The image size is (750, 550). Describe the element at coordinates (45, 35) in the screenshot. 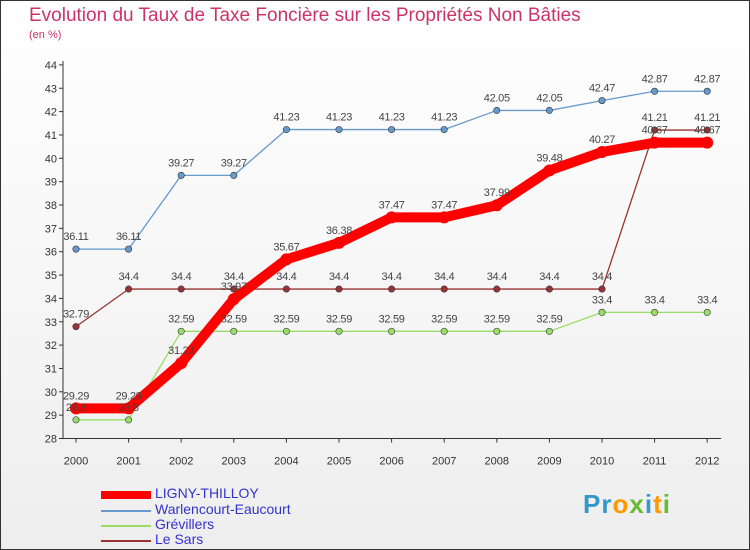

I see `chart-subtitle: (en %)` at that location.